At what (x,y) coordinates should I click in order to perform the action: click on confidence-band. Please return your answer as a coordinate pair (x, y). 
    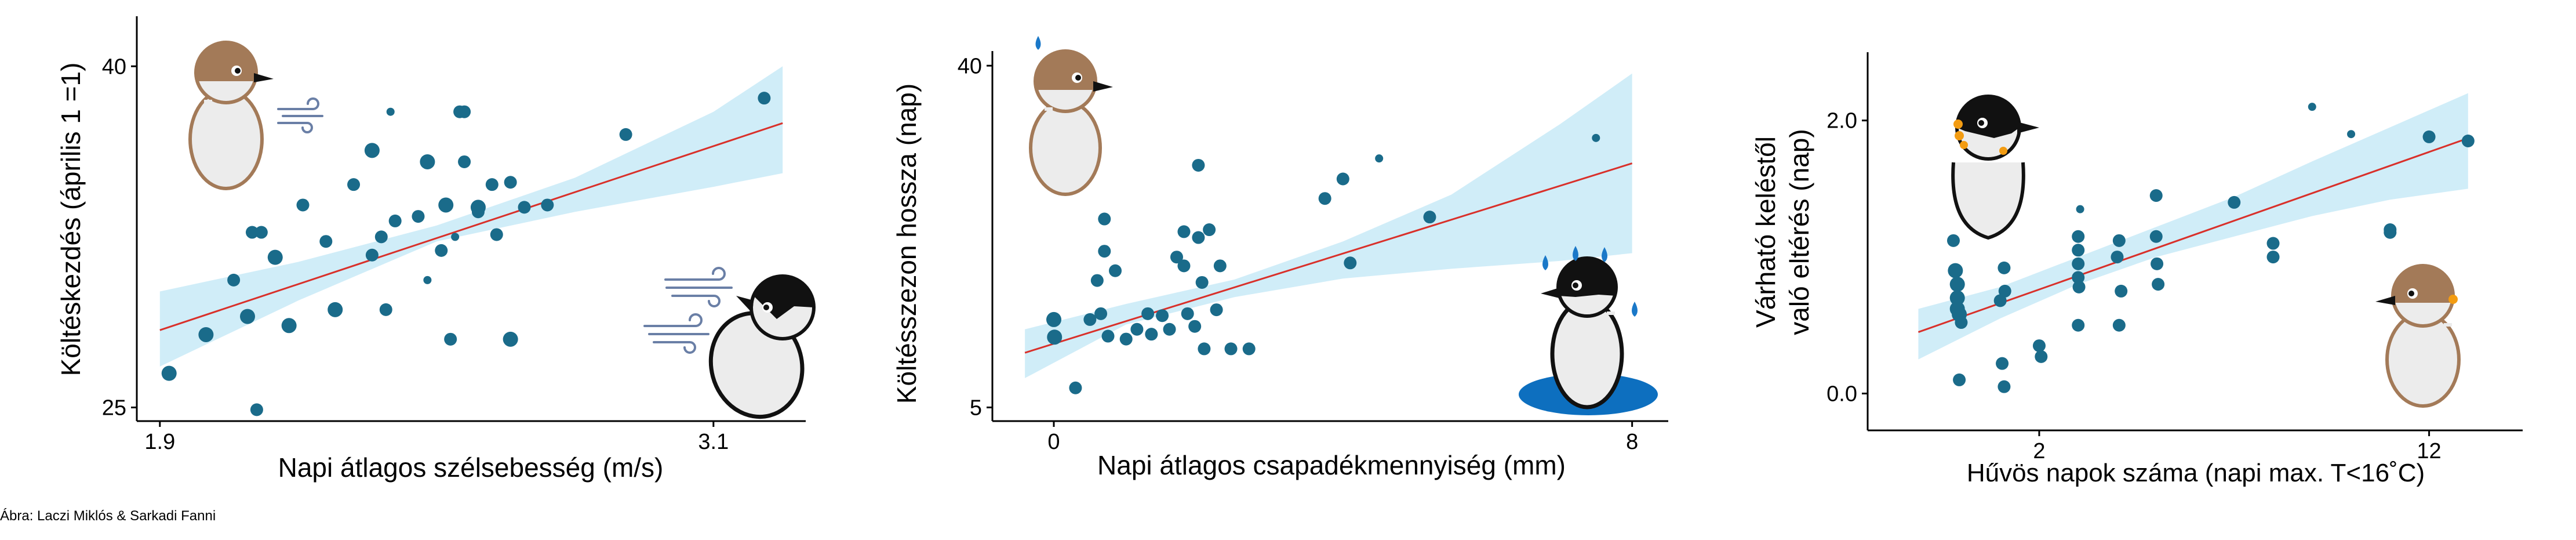
    Looking at the image, I should click on (1328, 225).